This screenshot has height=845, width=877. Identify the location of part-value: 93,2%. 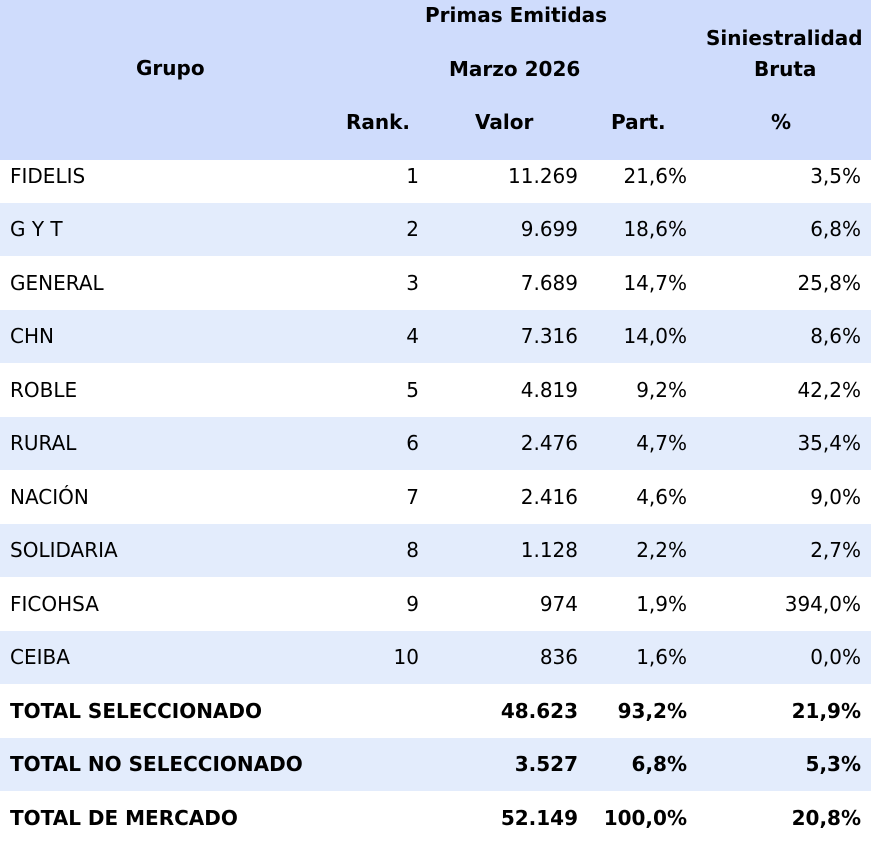
(652, 710).